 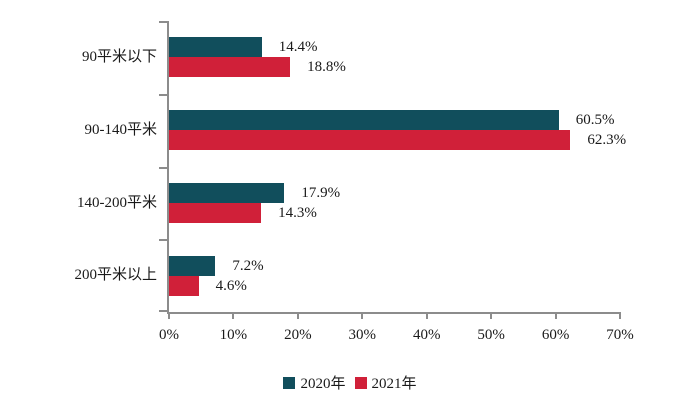 What do you see at coordinates (426, 335) in the screenshot?
I see `x-axis-tick-label: 40%` at bounding box center [426, 335].